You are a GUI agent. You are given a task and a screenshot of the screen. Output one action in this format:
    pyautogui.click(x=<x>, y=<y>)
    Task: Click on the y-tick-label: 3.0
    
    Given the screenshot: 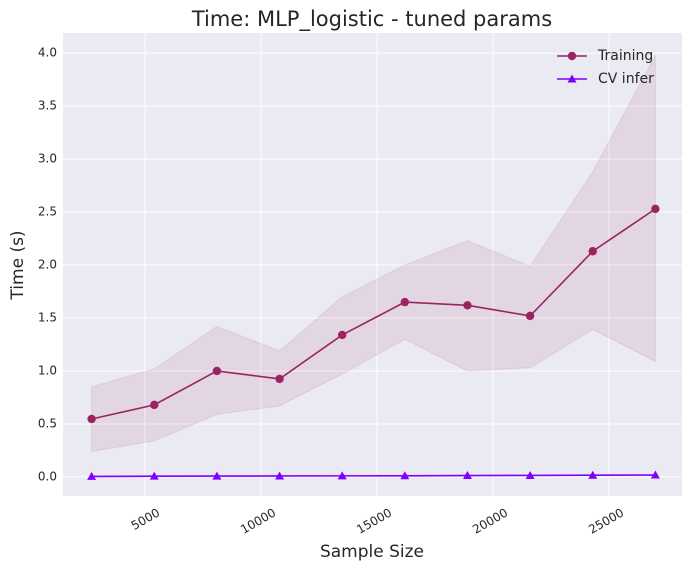 What is the action you would take?
    pyautogui.click(x=47, y=159)
    